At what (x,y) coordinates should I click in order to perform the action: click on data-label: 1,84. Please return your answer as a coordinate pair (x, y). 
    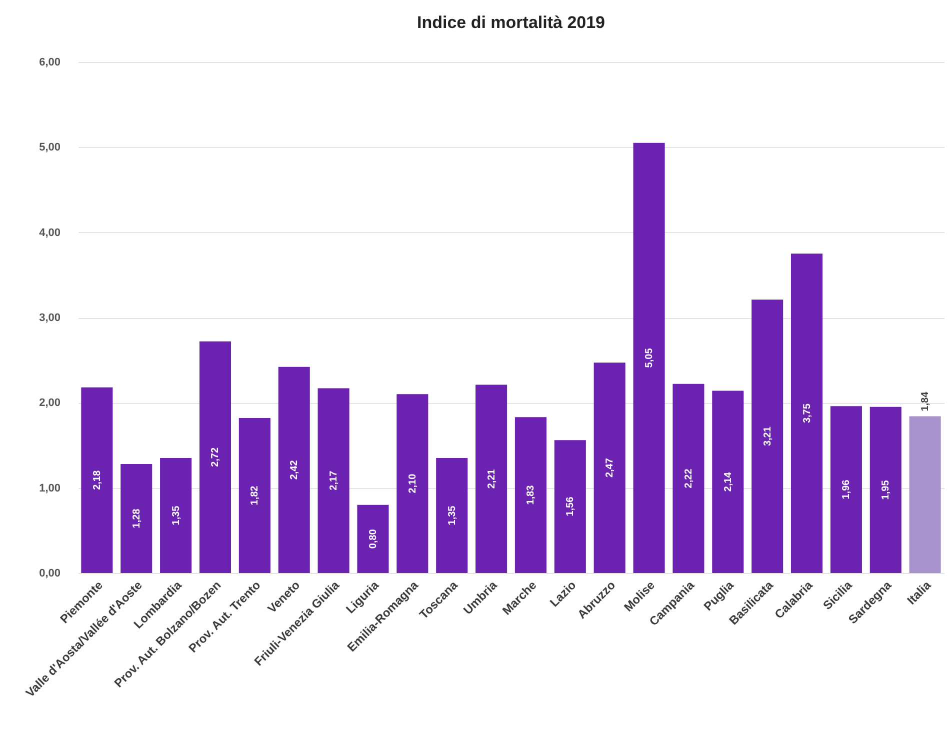
    Looking at the image, I should click on (926, 401).